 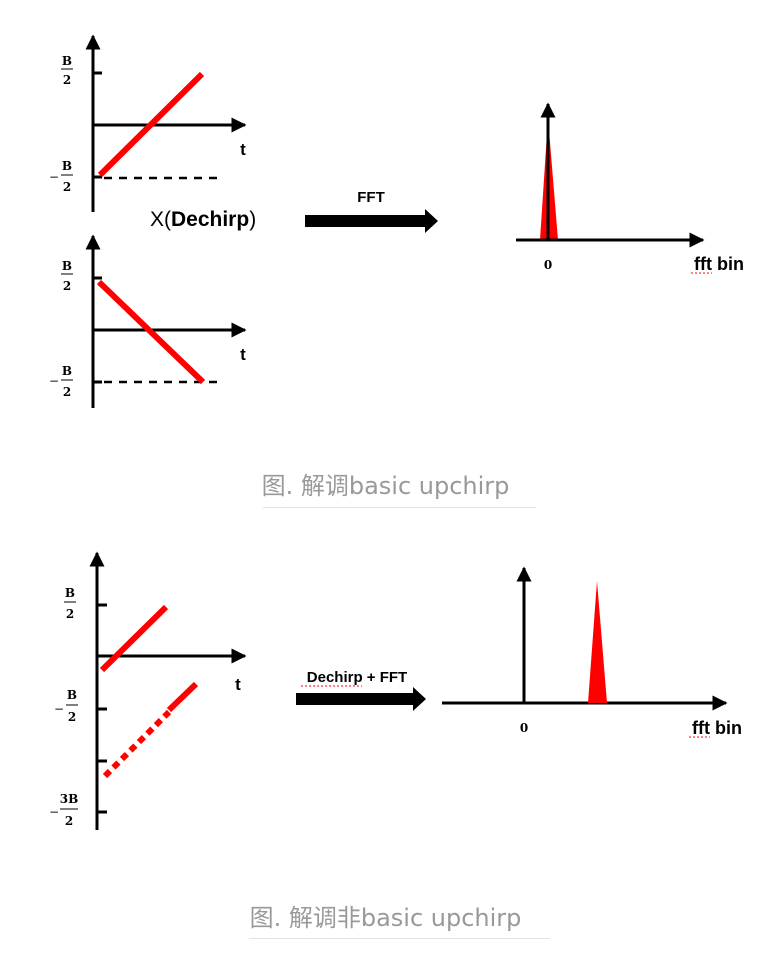 What do you see at coordinates (361, 699) in the screenshot?
I see `dechirp-fft-arrow-shape` at bounding box center [361, 699].